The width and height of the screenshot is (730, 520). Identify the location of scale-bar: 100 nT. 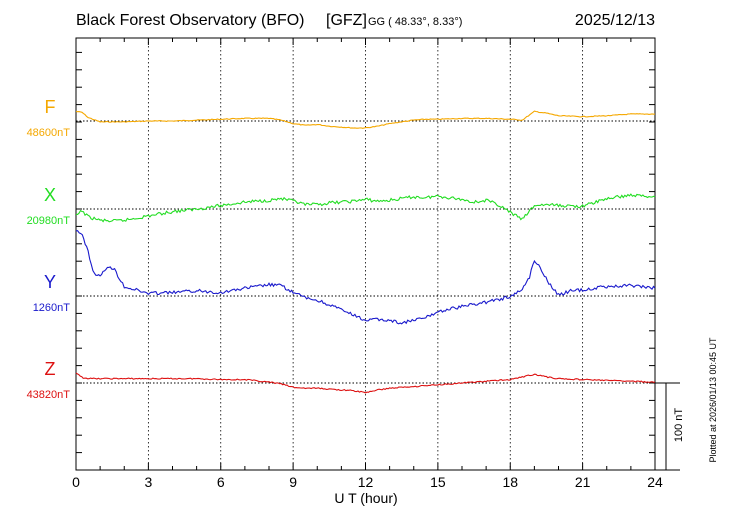
(670, 426).